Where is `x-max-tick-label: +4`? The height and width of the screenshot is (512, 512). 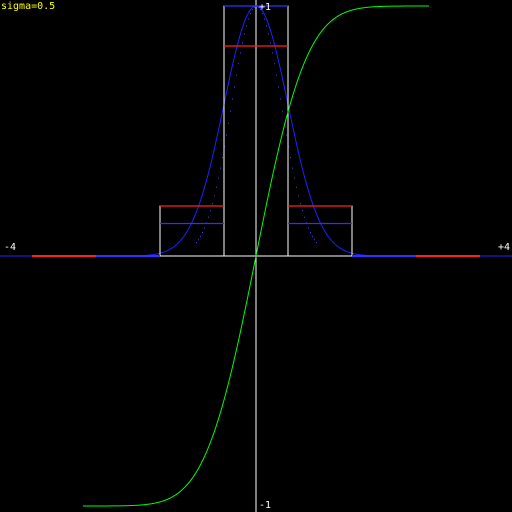
x-max-tick-label: +4 is located at coordinates (504, 247).